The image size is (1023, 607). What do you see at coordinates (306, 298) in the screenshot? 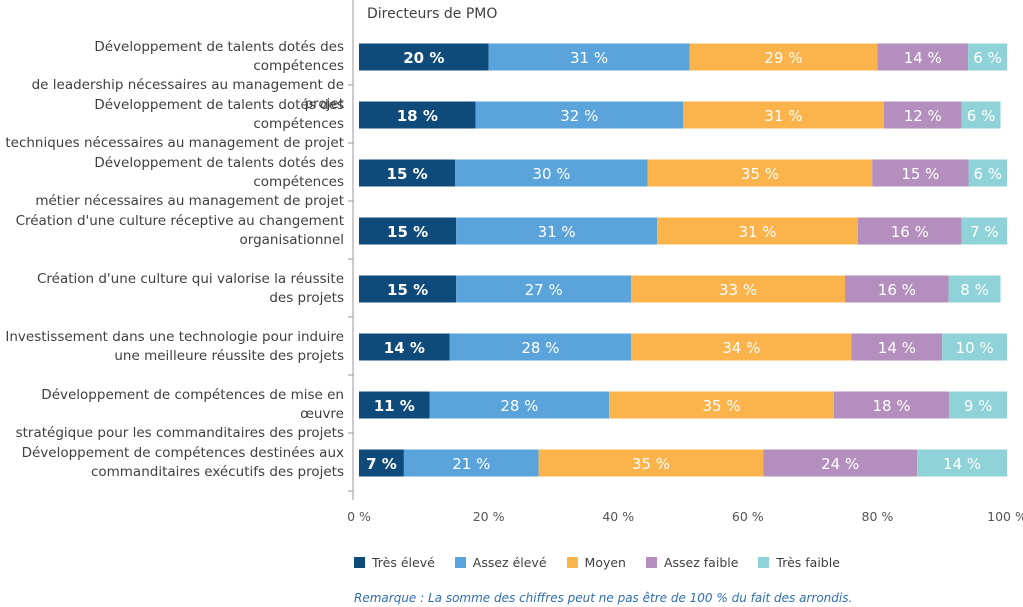
I see `category-label-line: des projets` at bounding box center [306, 298].